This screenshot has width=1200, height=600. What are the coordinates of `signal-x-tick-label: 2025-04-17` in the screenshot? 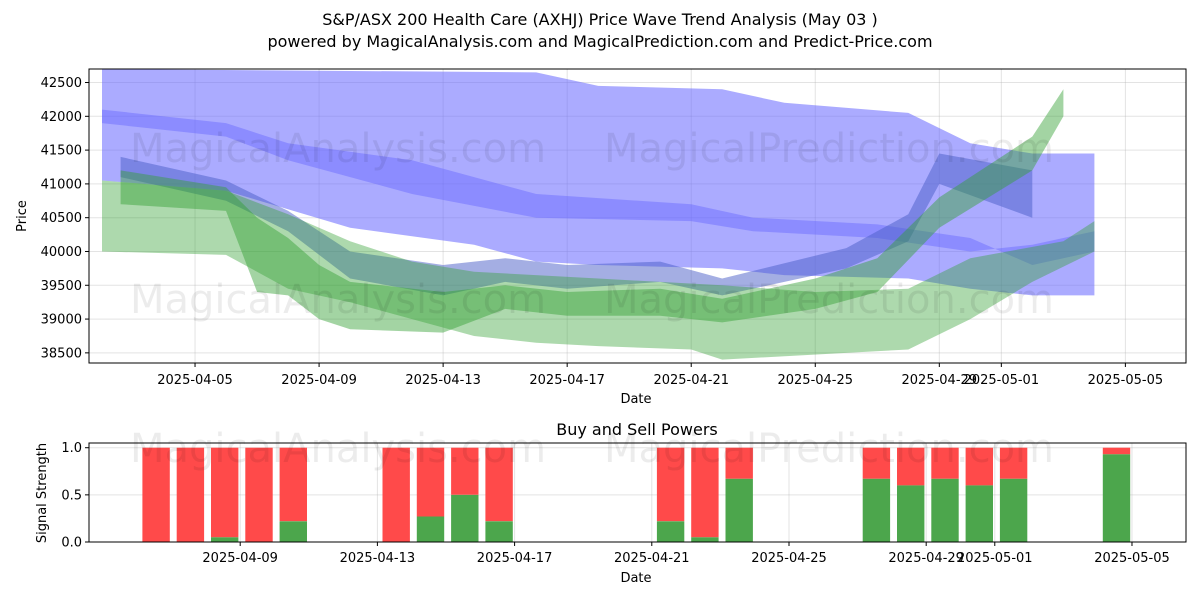 It's located at (515, 558).